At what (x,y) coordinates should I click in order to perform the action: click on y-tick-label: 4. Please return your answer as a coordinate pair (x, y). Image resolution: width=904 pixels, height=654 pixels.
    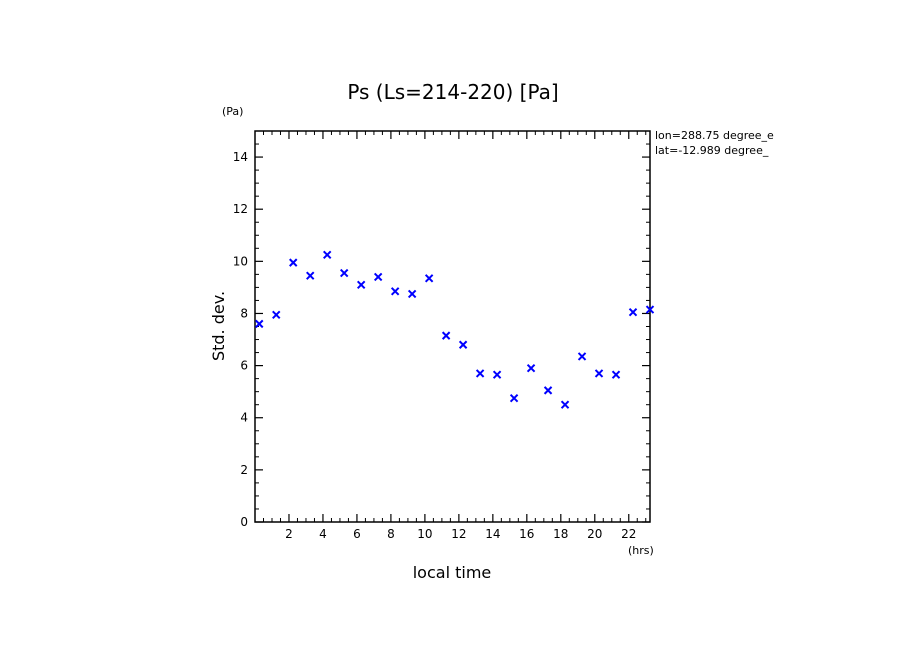
    Looking at the image, I should click on (244, 418).